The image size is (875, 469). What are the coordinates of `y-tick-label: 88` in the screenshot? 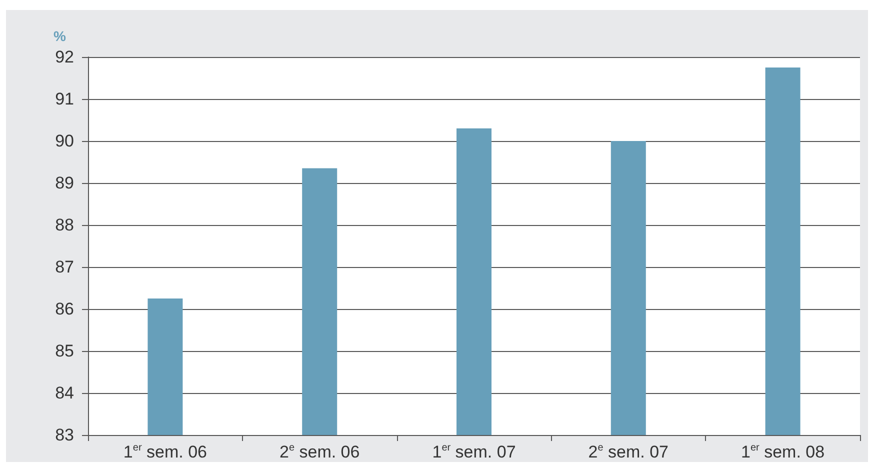 It's located at (64, 225).